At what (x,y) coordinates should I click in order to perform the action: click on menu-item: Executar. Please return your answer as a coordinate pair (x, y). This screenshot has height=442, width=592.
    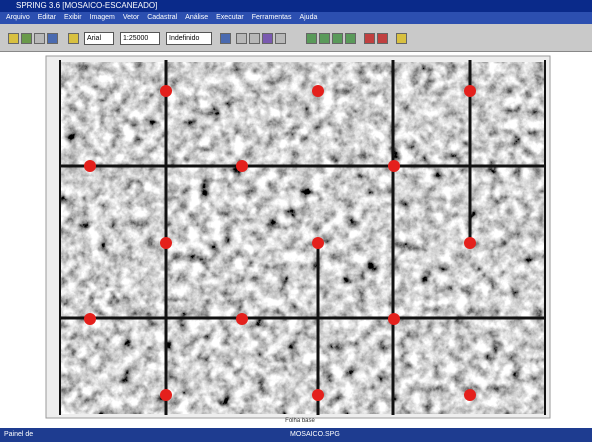
    Looking at the image, I should click on (230, 17).